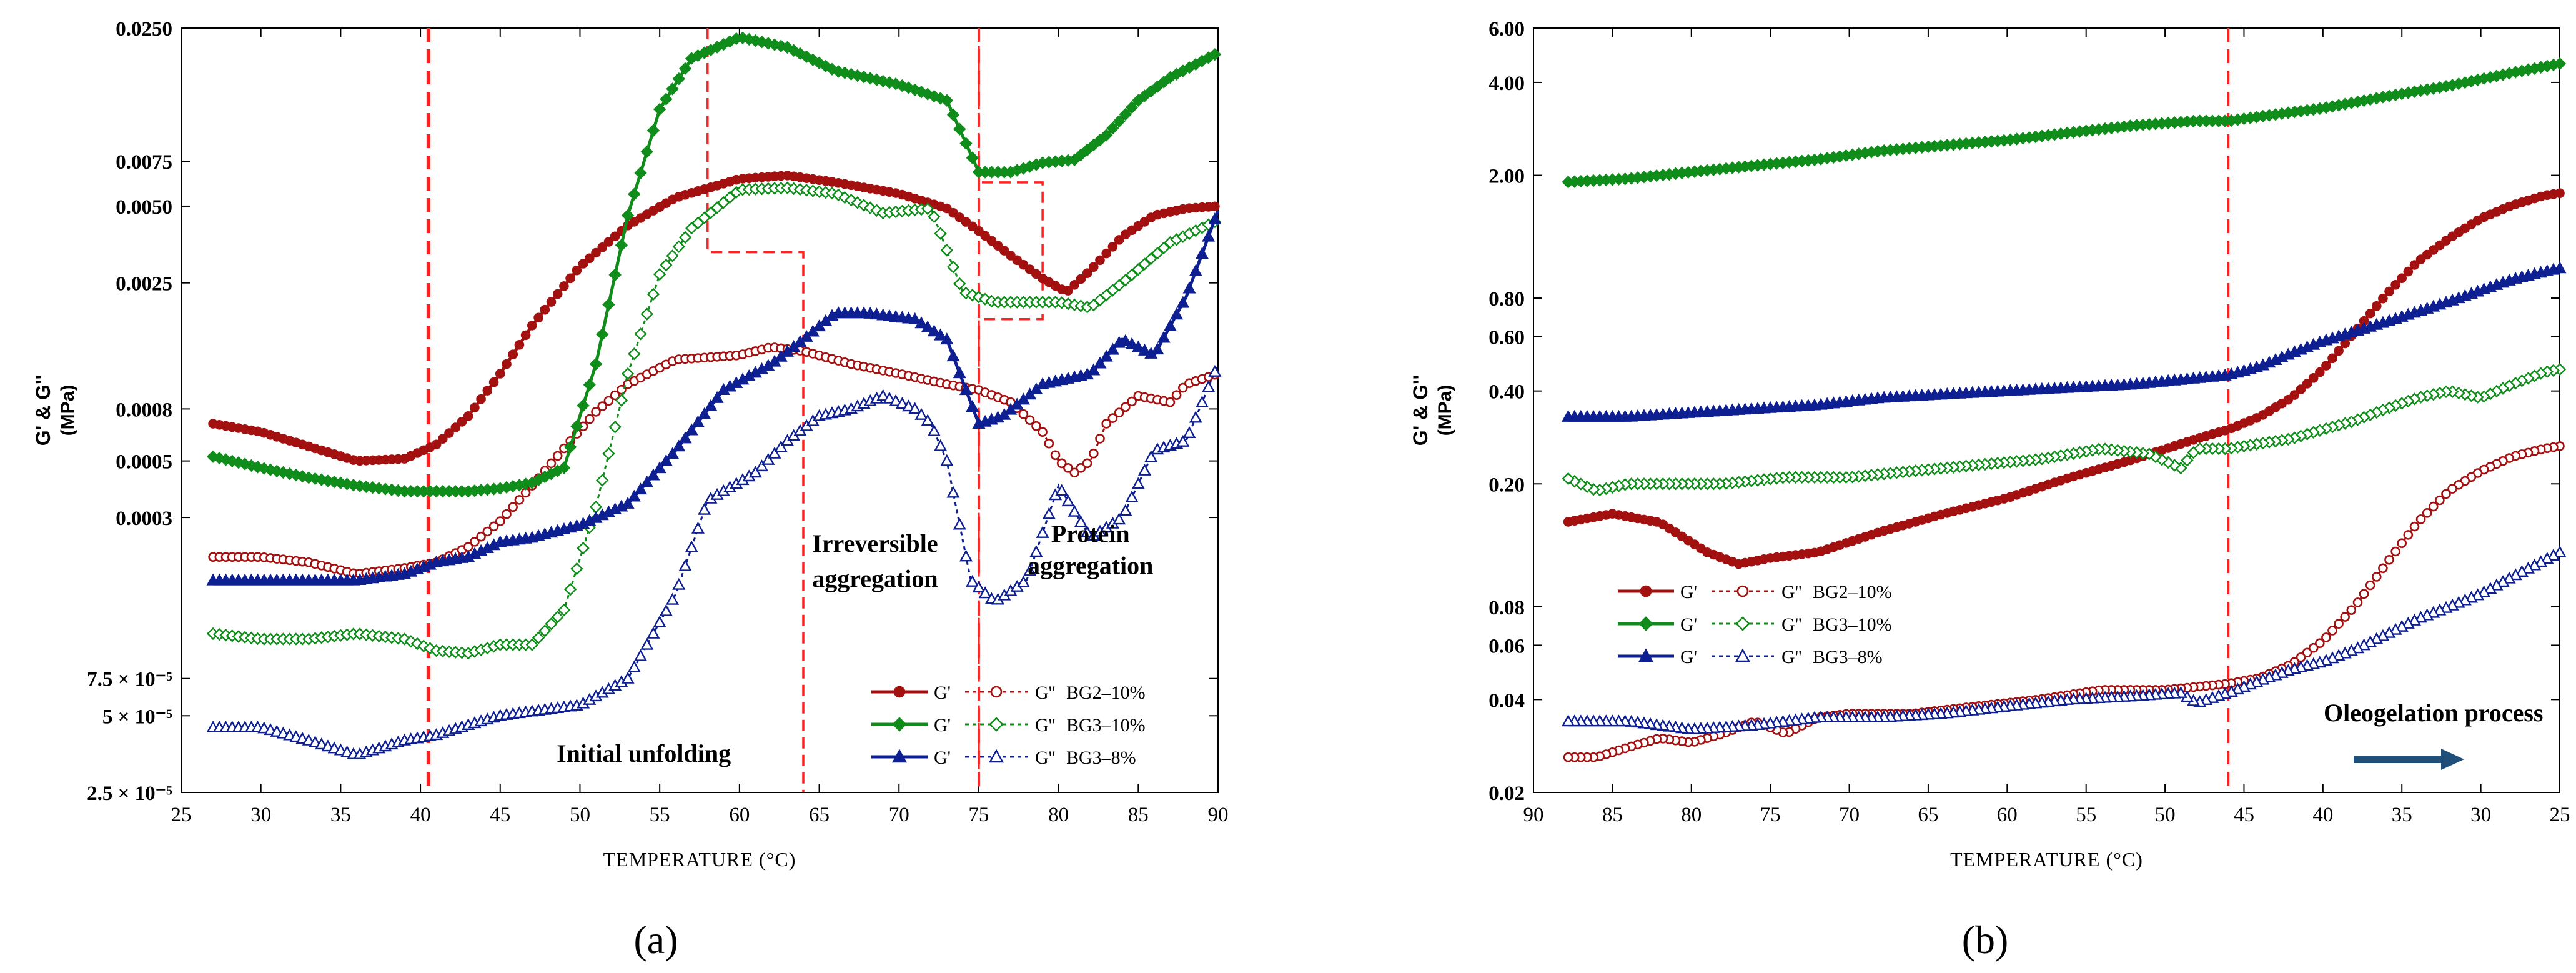 Image resolution: width=2576 pixels, height=973 pixels. I want to click on x-tick-label: 60, so click(2007, 815).